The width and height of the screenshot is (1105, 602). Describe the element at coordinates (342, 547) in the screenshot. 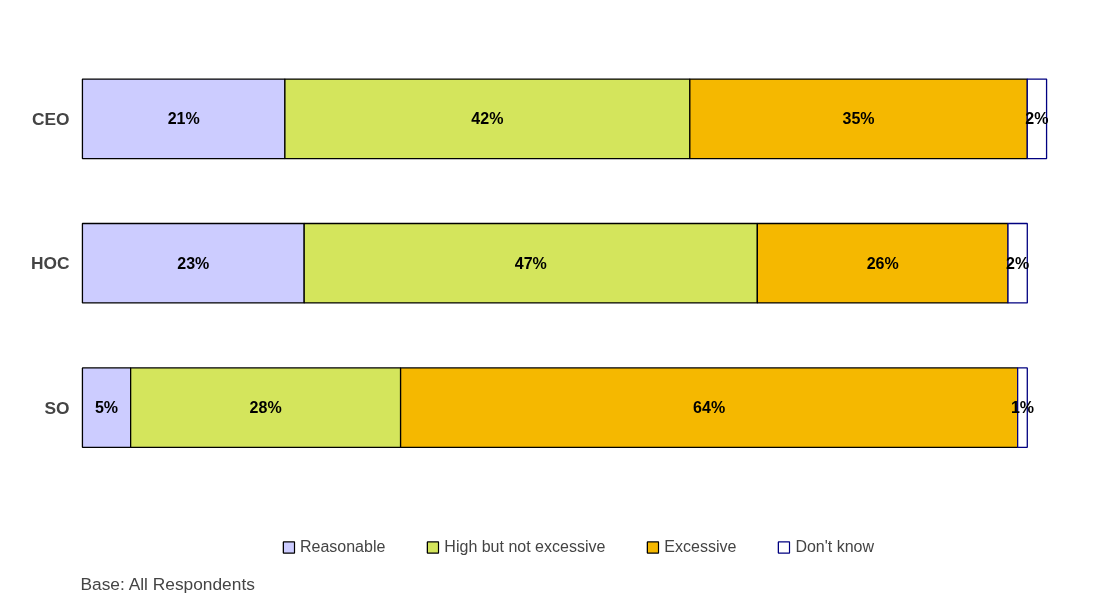

I see `legend-label: Reasonable` at that location.